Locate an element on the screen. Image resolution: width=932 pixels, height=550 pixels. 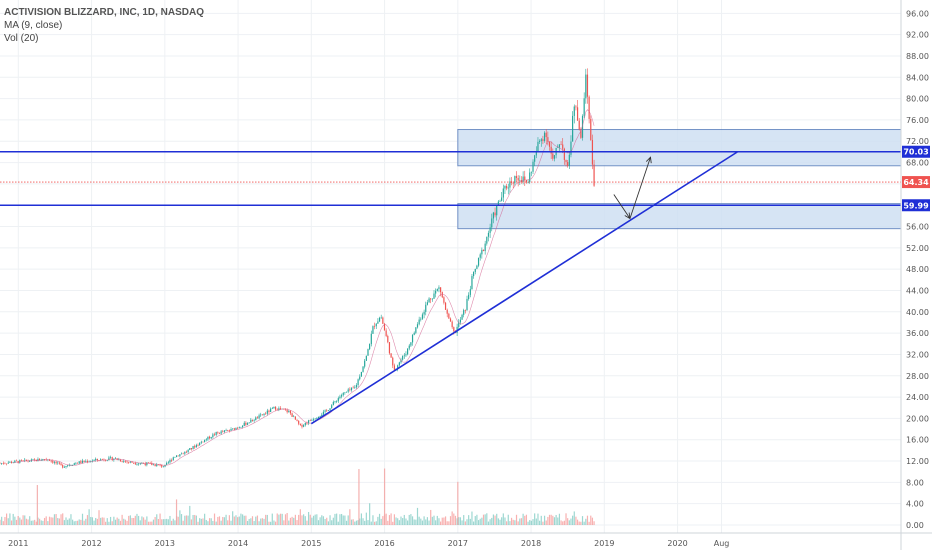
price-tags: 70.03 59.99 64.34 is located at coordinates (916, 178).